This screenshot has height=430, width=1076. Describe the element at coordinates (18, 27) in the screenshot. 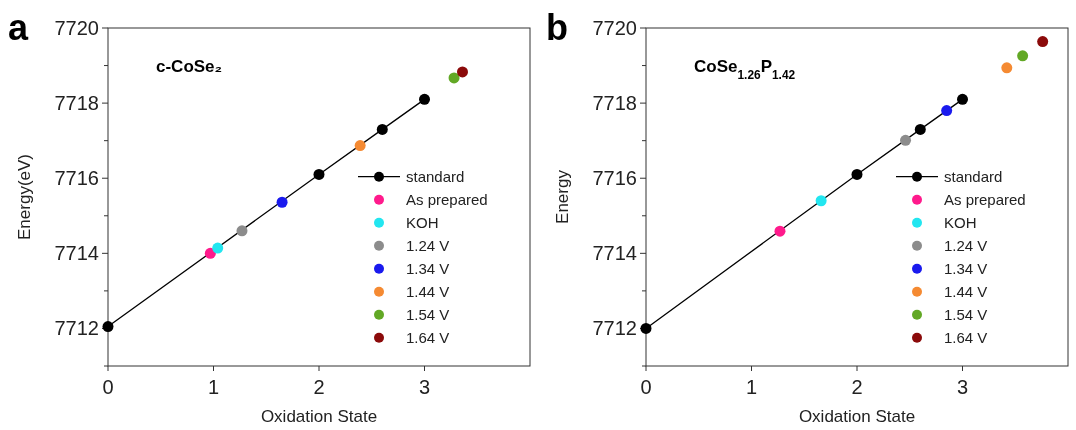

I see `text: a` at that location.